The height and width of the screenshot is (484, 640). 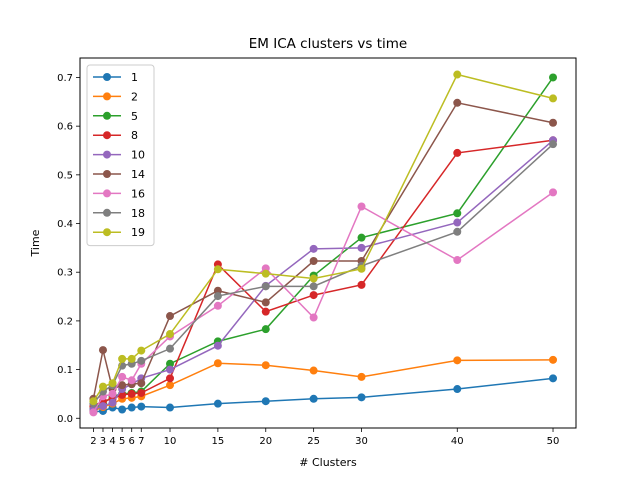 I want to click on y-tick-label: 0.4, so click(x=65, y=224).